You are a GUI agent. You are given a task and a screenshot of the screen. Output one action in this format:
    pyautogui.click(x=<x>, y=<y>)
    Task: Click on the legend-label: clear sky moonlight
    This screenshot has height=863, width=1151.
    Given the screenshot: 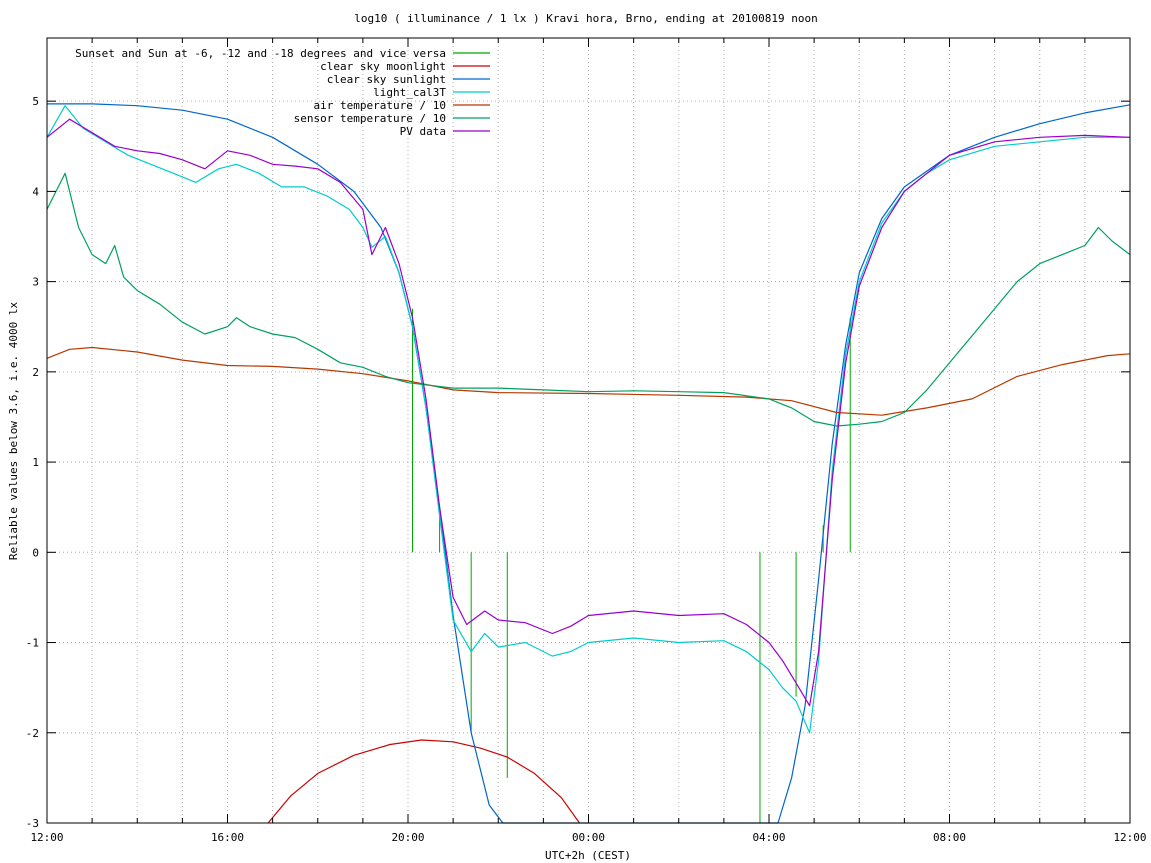 What is the action you would take?
    pyautogui.click(x=383, y=66)
    